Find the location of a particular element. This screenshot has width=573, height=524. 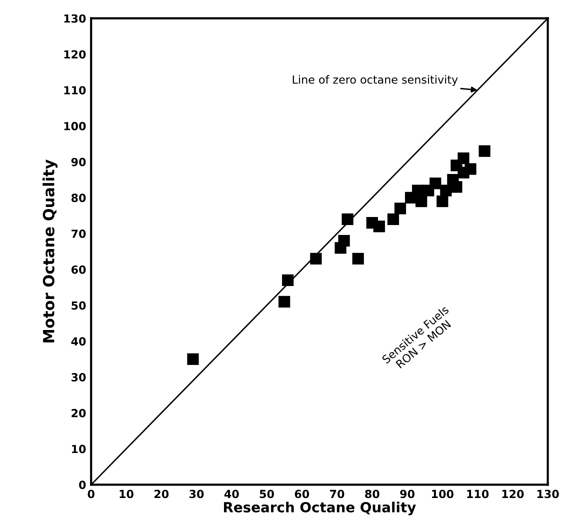

x-tick-label: 50 is located at coordinates (267, 494).